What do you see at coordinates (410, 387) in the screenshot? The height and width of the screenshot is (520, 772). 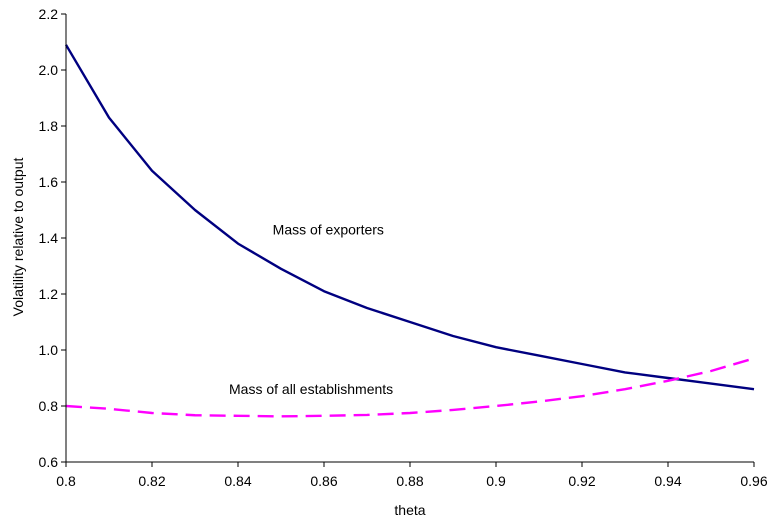 I see `series-mass-of-all-establishments-line` at bounding box center [410, 387].